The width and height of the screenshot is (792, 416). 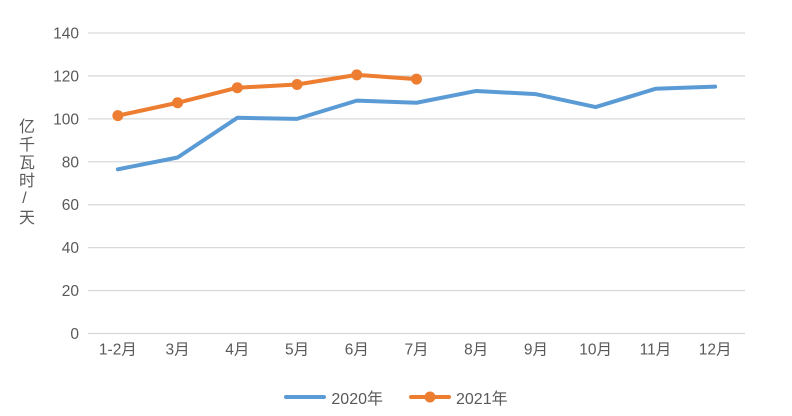 I want to click on x-tick-label-2: 3月, so click(x=178, y=350).